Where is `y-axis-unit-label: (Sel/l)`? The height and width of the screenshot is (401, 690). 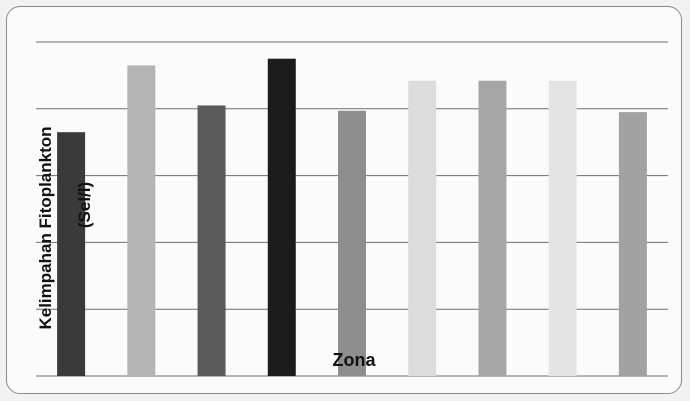
y-axis-unit-label: (Sel/l) is located at coordinates (84, 205).